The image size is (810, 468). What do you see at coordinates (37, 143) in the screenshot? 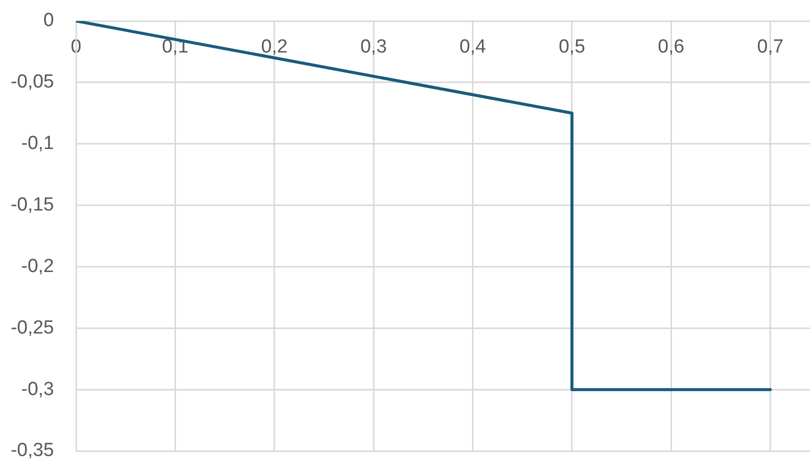
I see `y-tick-label: -0,1` at bounding box center [37, 143].